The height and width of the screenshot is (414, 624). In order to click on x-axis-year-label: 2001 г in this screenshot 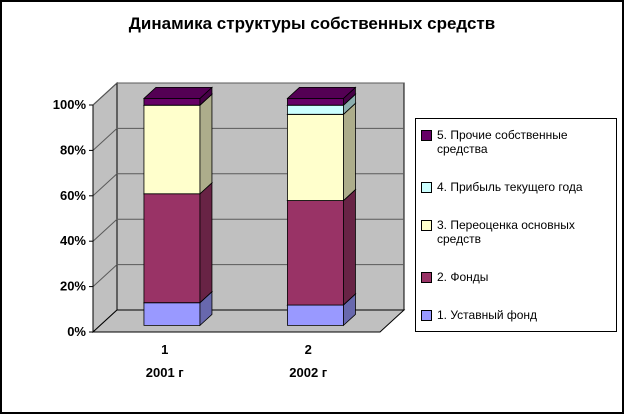, I will do `click(165, 372)`.